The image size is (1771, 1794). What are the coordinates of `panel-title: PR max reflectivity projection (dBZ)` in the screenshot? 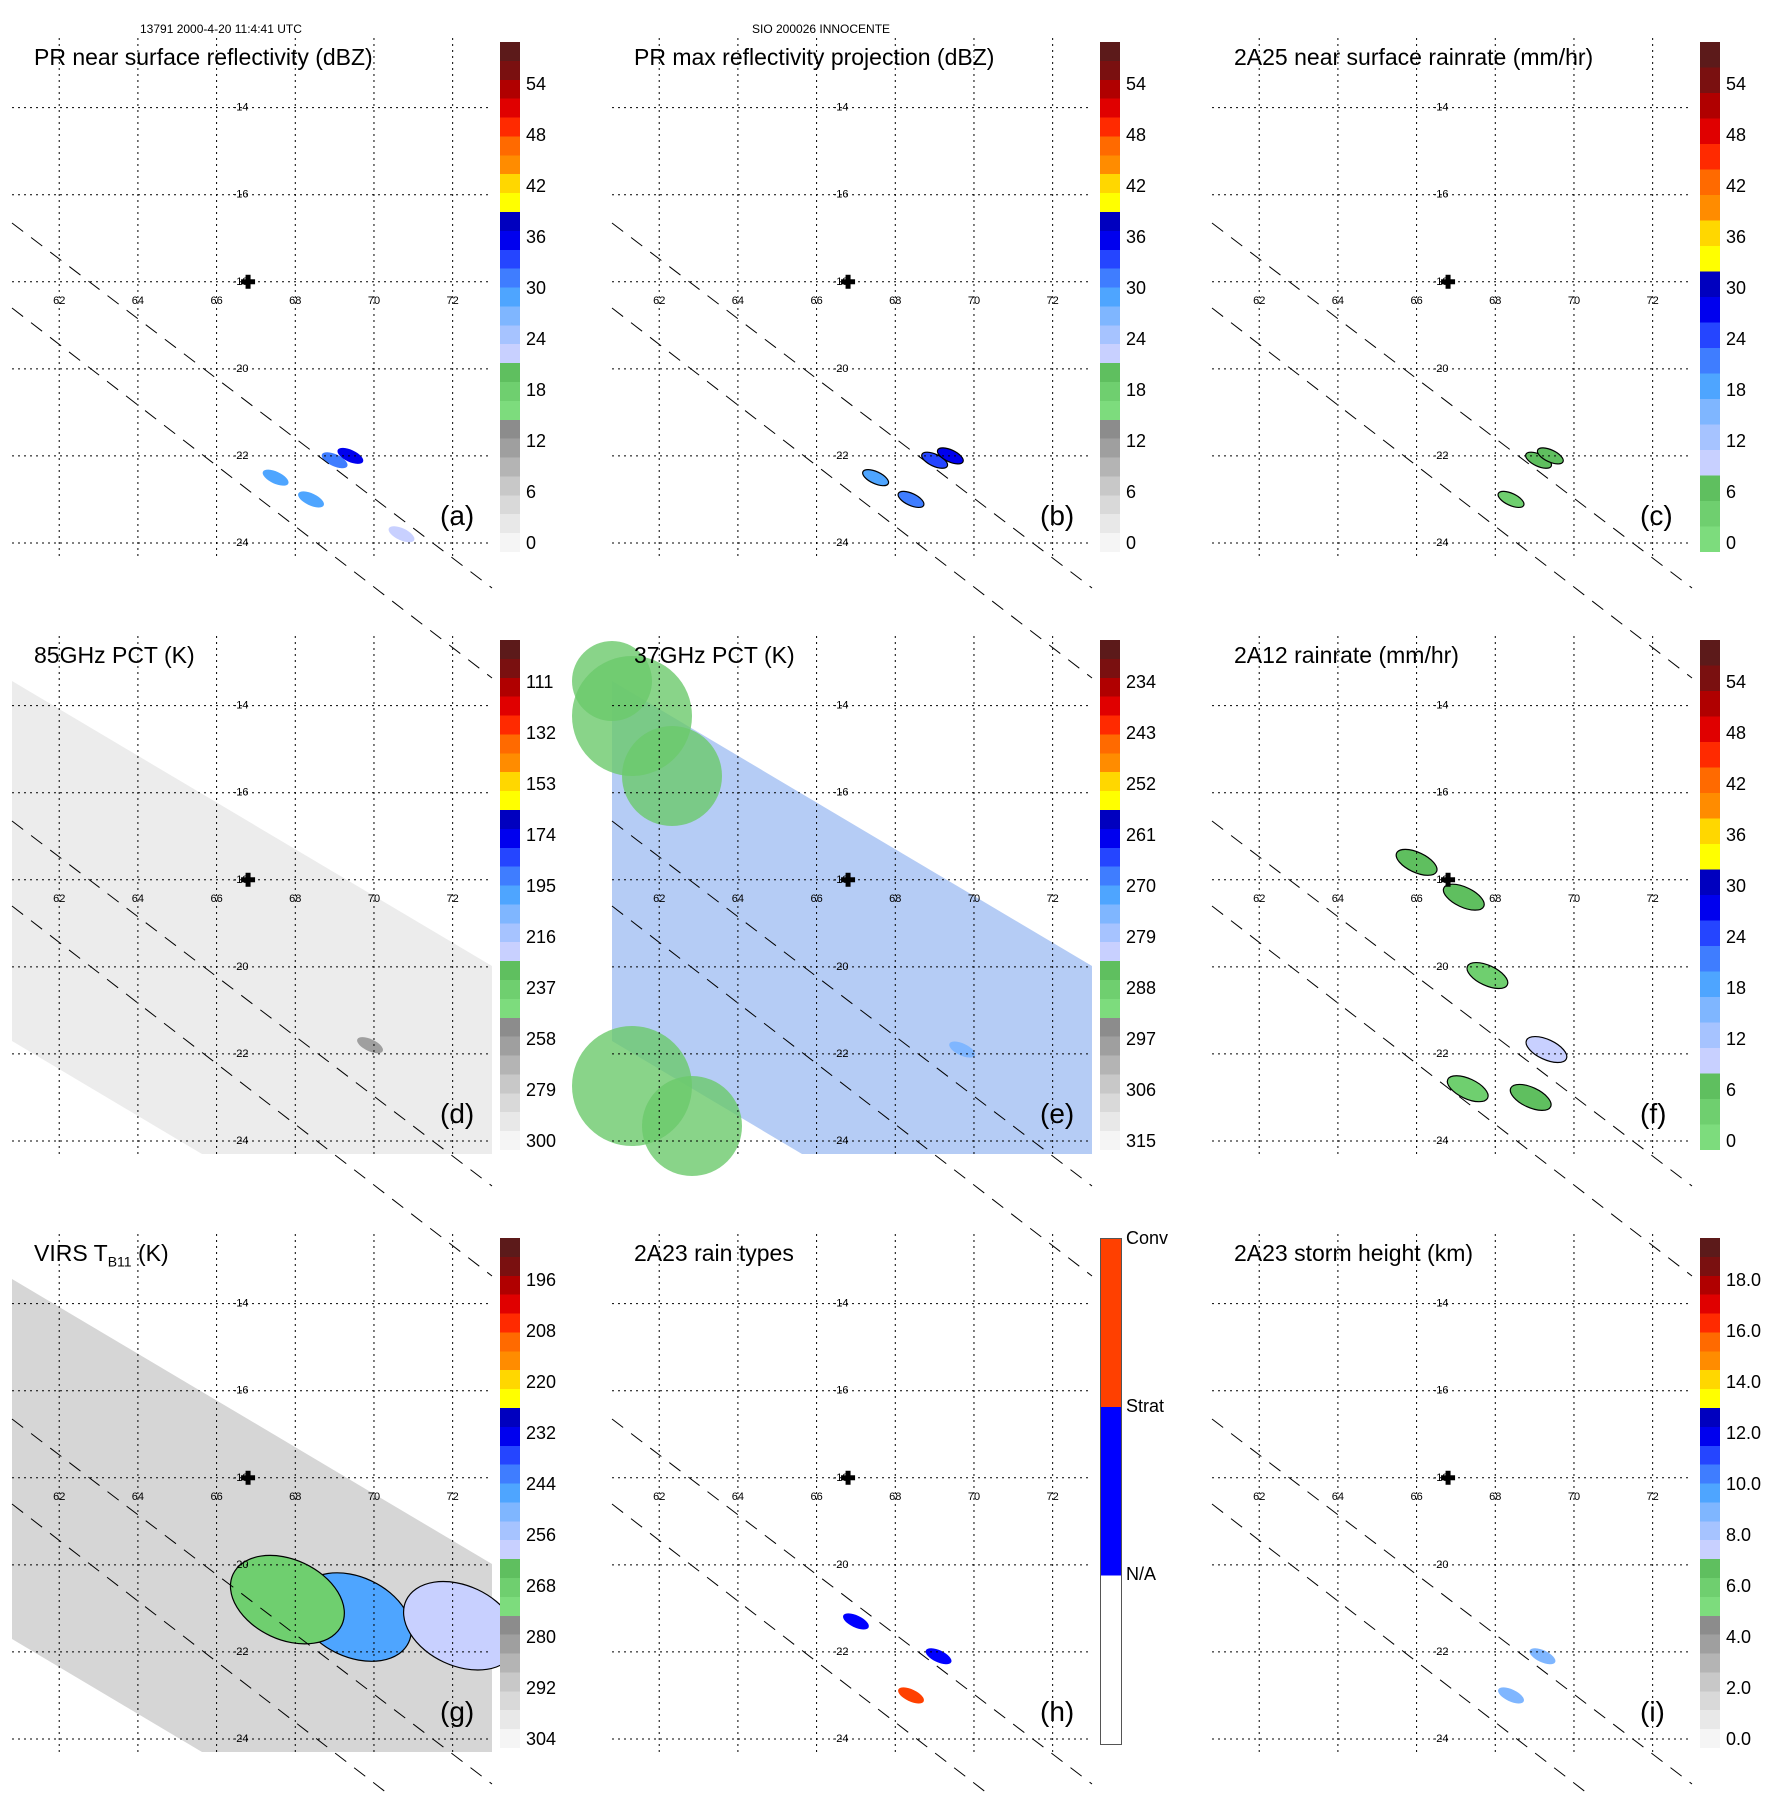 It's located at (814, 57).